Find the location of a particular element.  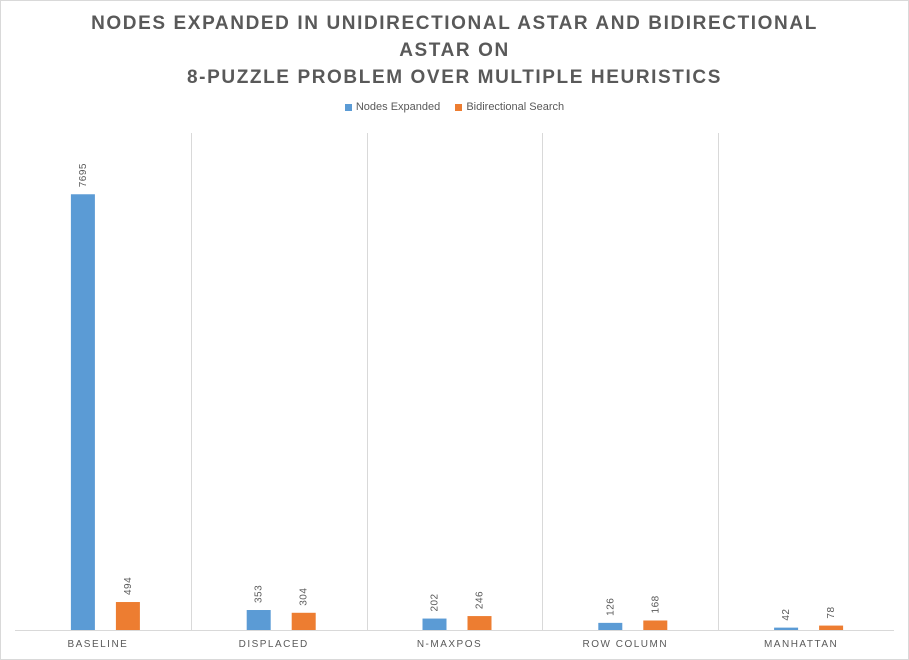

legend-swatch-nodes-expanded is located at coordinates (348, 107).